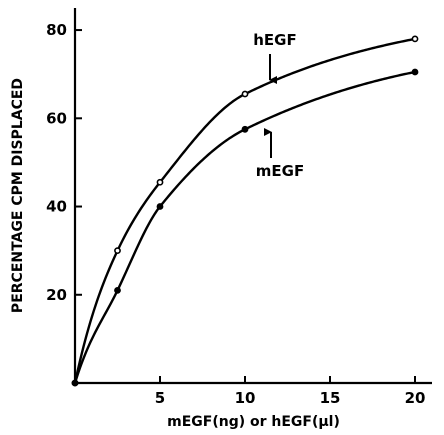  What do you see at coordinates (160, 398) in the screenshot?
I see `x-tick-label: 5` at bounding box center [160, 398].